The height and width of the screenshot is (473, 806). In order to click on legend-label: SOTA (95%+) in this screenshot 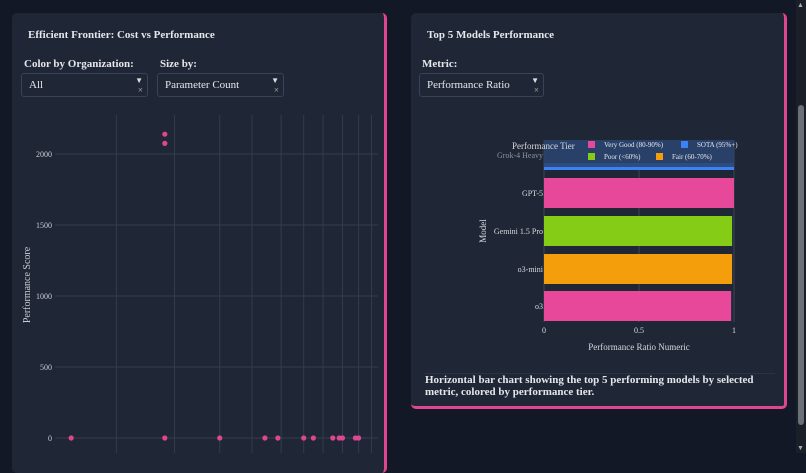, I will do `click(717, 145)`.